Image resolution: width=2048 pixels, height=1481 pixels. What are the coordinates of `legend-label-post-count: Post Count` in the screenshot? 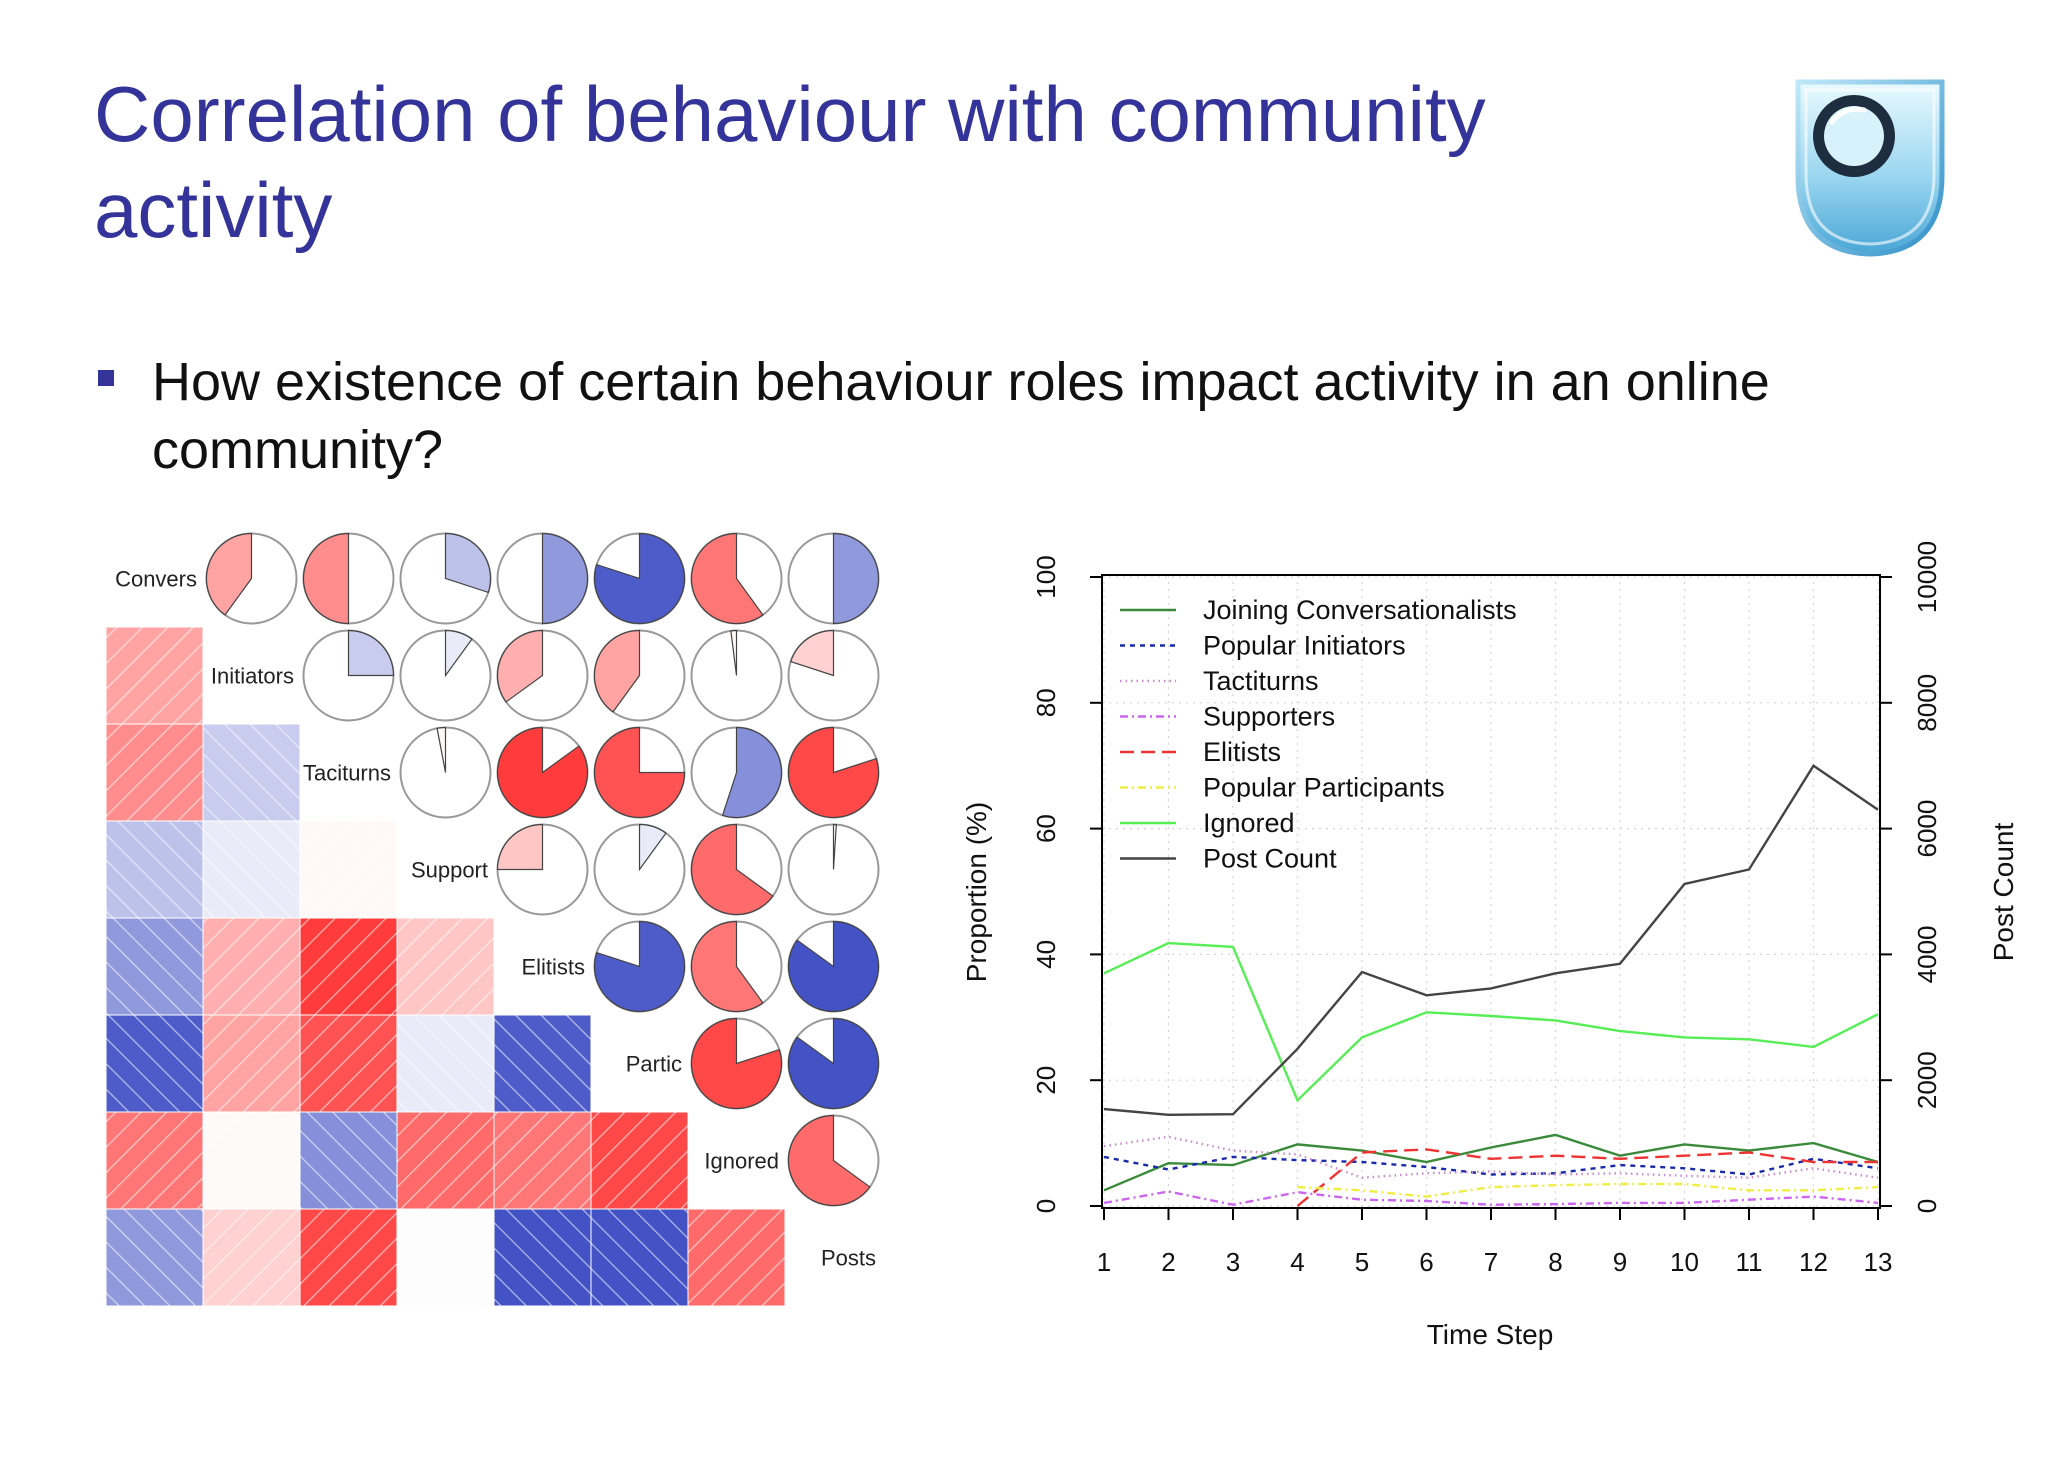 It's located at (1270, 859).